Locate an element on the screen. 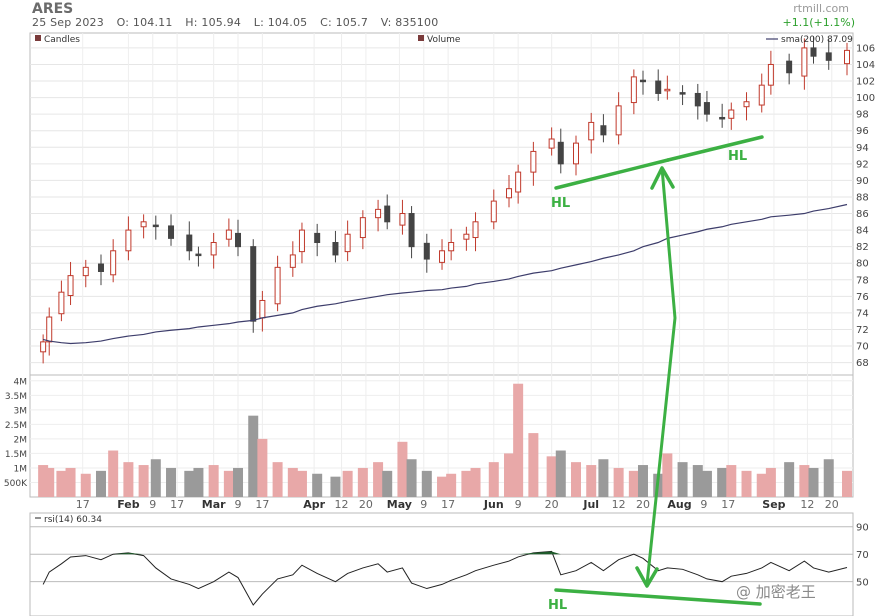 The height and width of the screenshot is (616, 883). price-tick-label: 92 is located at coordinates (862, 164).